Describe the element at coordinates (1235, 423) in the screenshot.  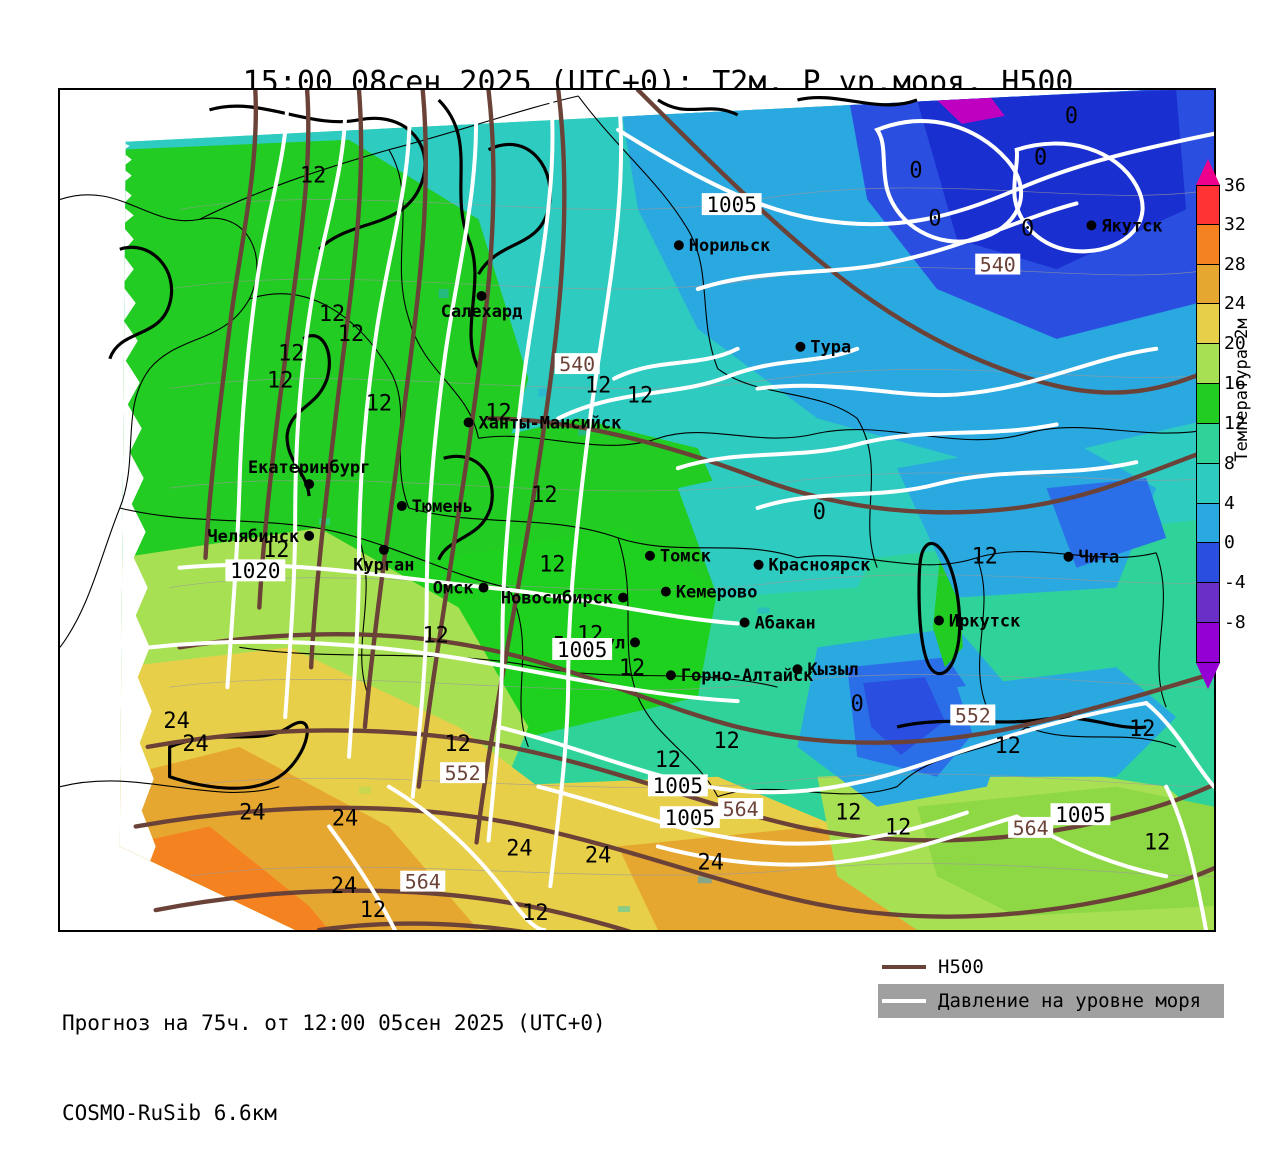
I see `colorbar-tick-12: 12` at that location.